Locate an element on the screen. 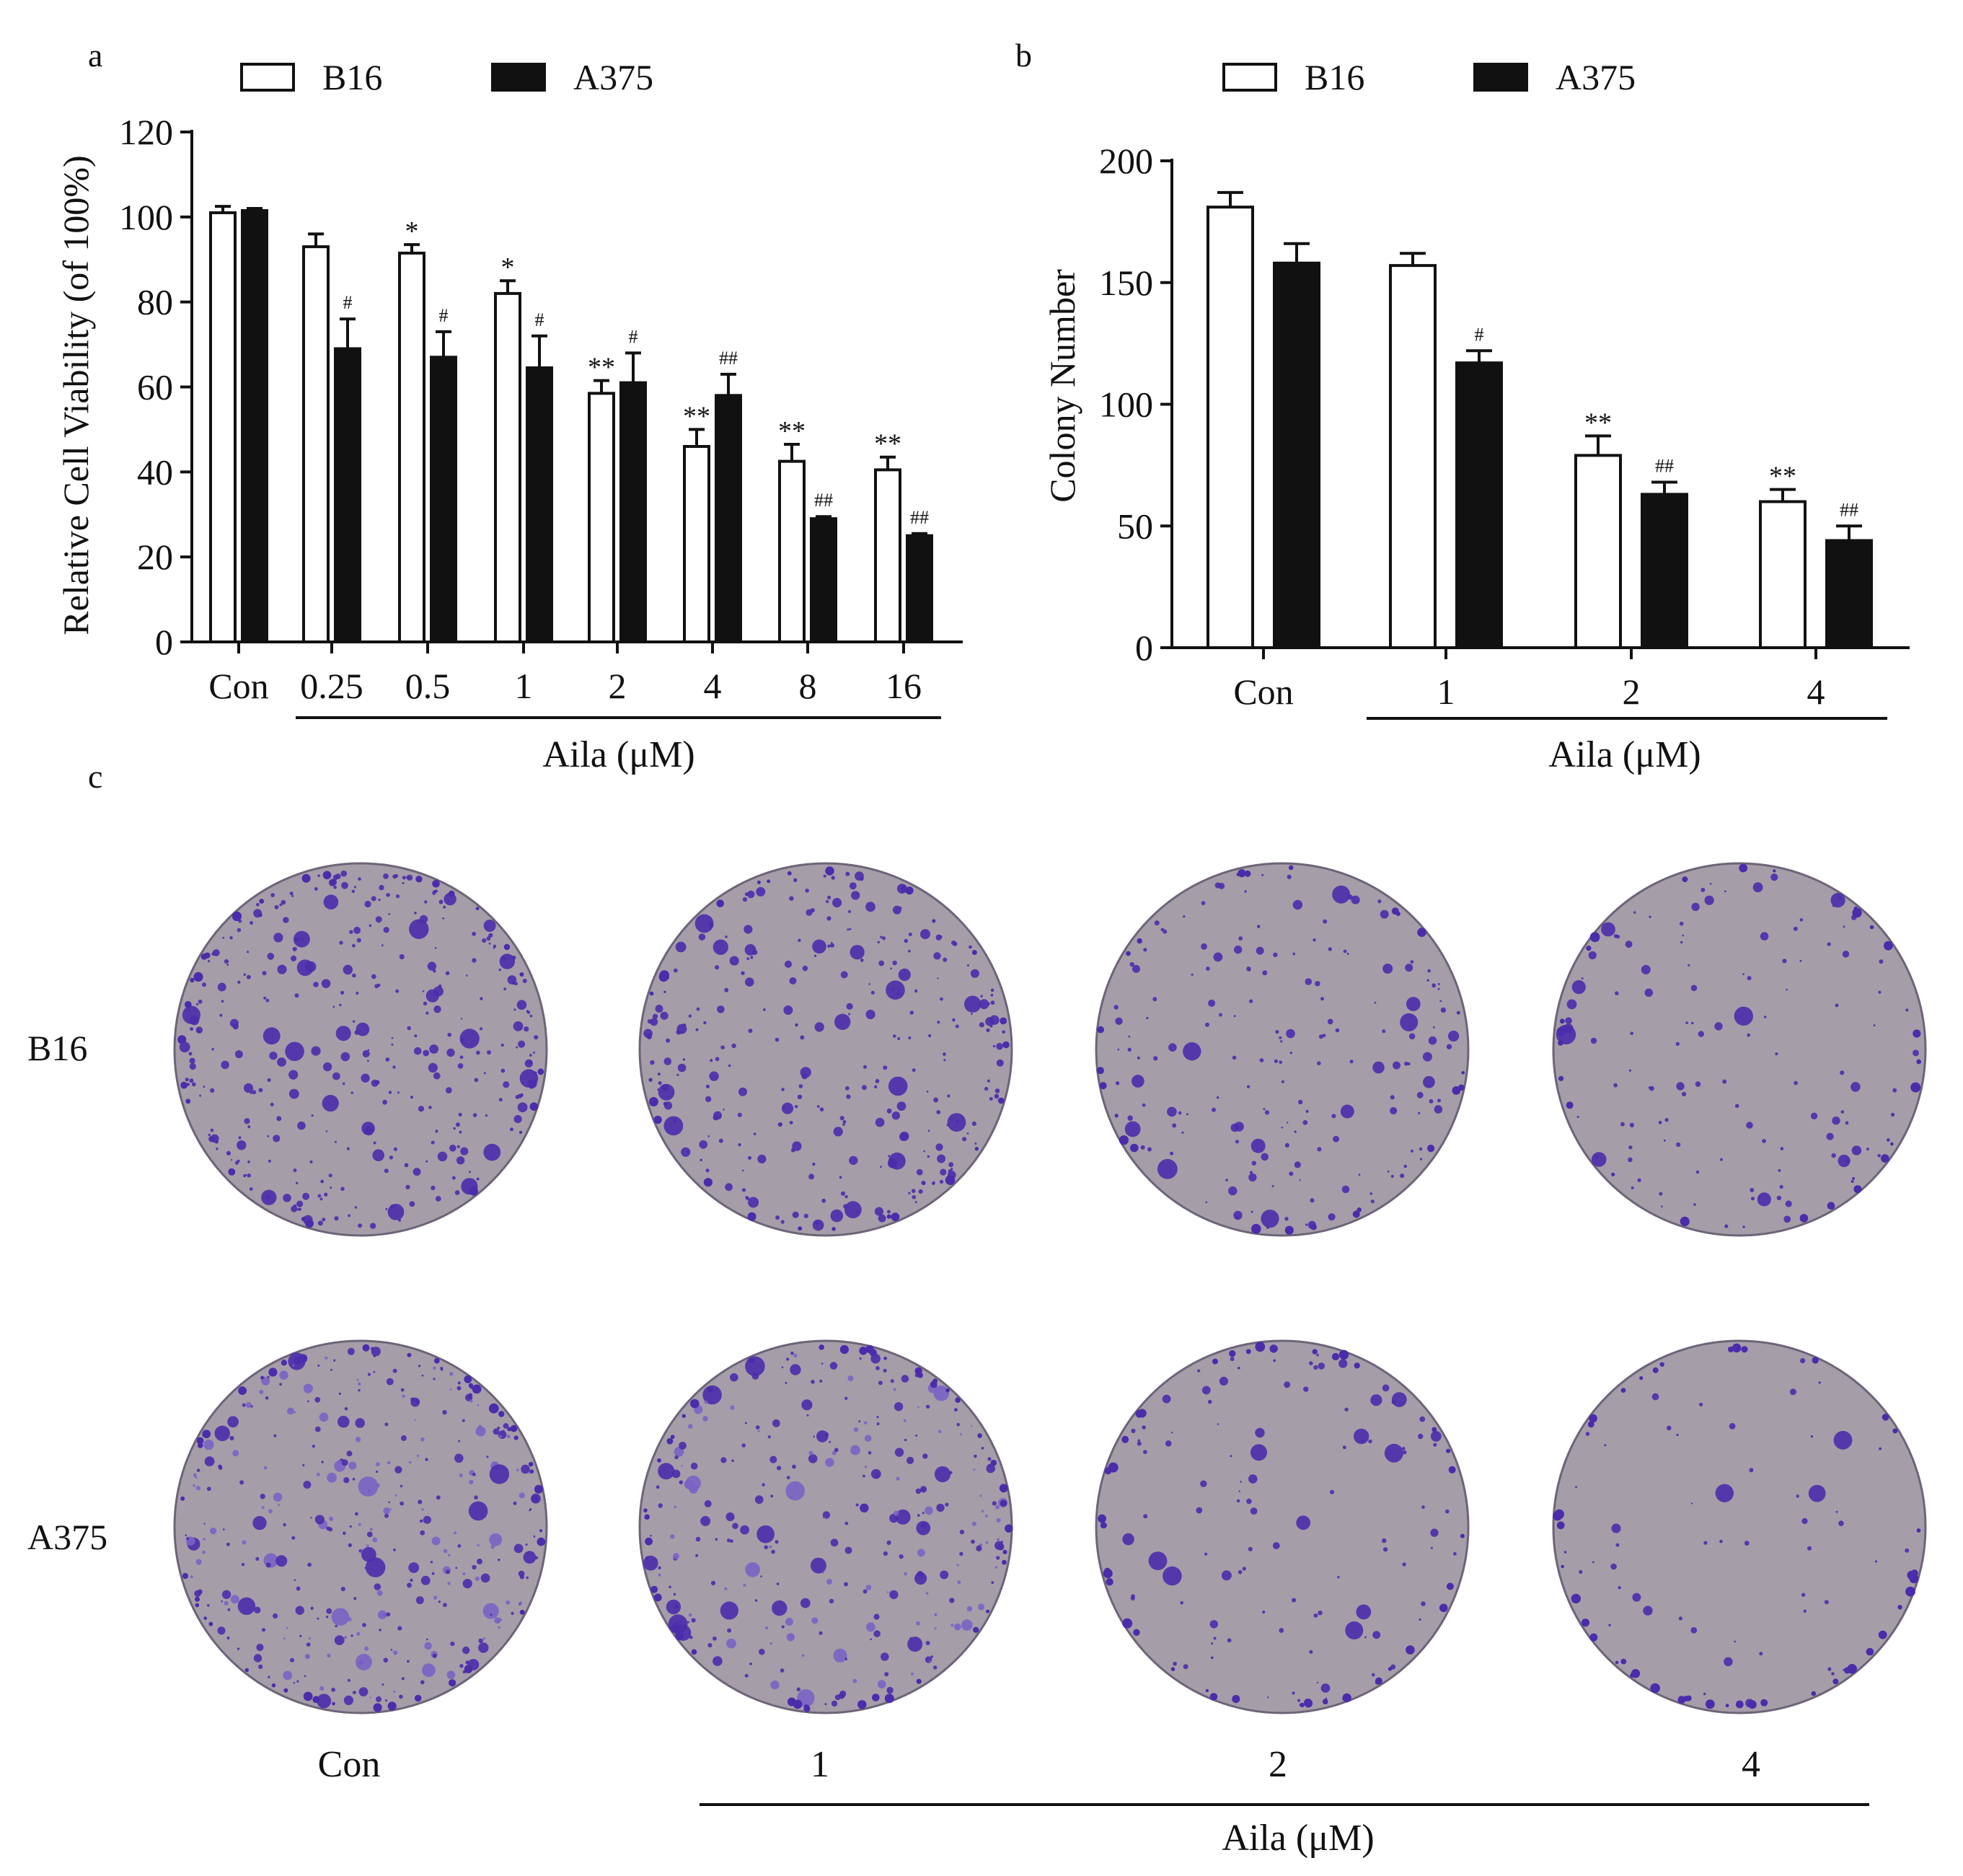 The width and height of the screenshot is (1963, 1876). panel-b-legend: B16 A375 is located at coordinates (1429, 77).